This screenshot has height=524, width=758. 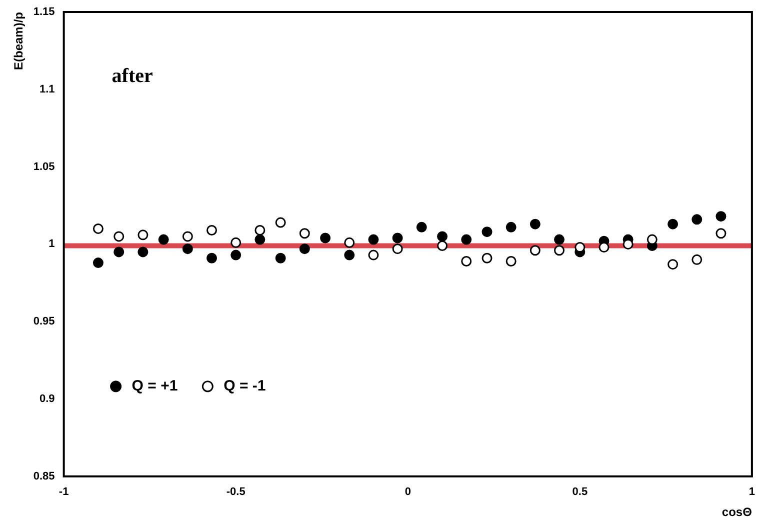 I want to click on x-axis-title: cosΘ, so click(x=737, y=512).